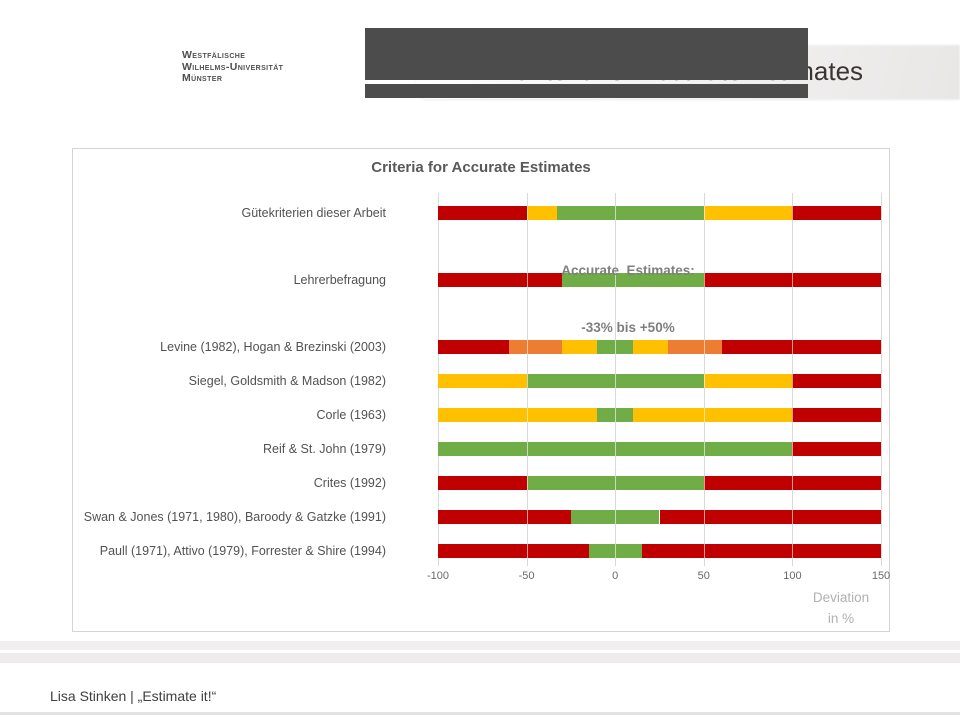  I want to click on footer-bottom-line, so click(480, 713).